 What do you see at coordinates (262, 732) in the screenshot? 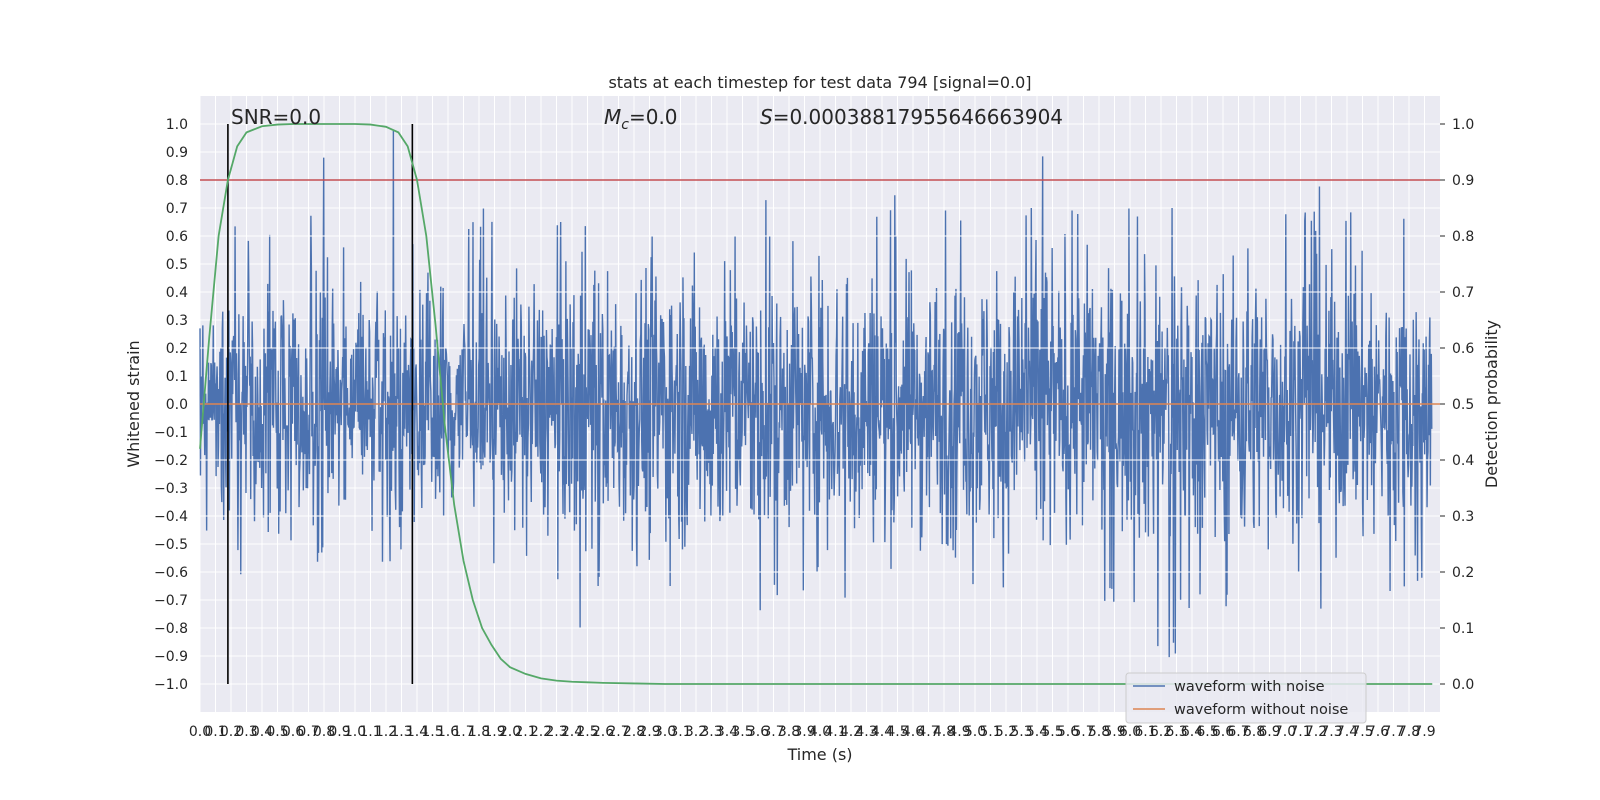
I see `x-tick-label: 0.4` at bounding box center [262, 732].